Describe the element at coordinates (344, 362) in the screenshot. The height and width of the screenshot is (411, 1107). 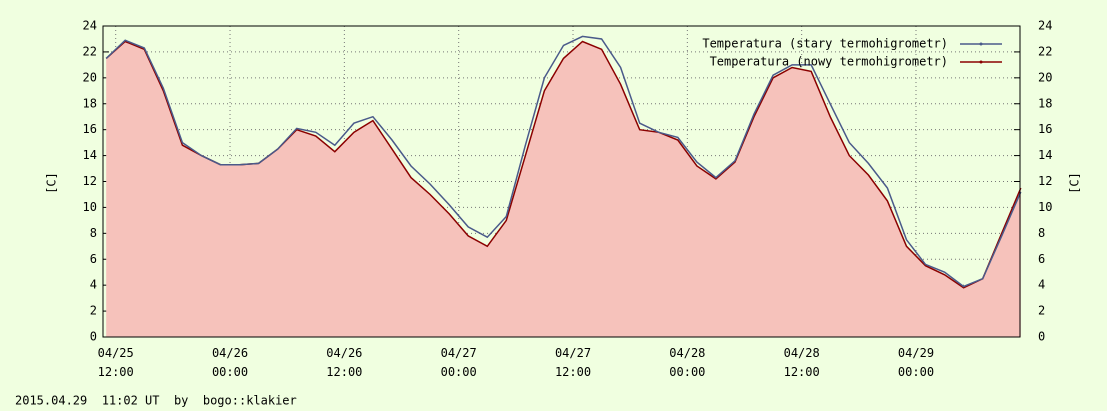
I see `x-tick-label: 04/26 12:00` at that location.